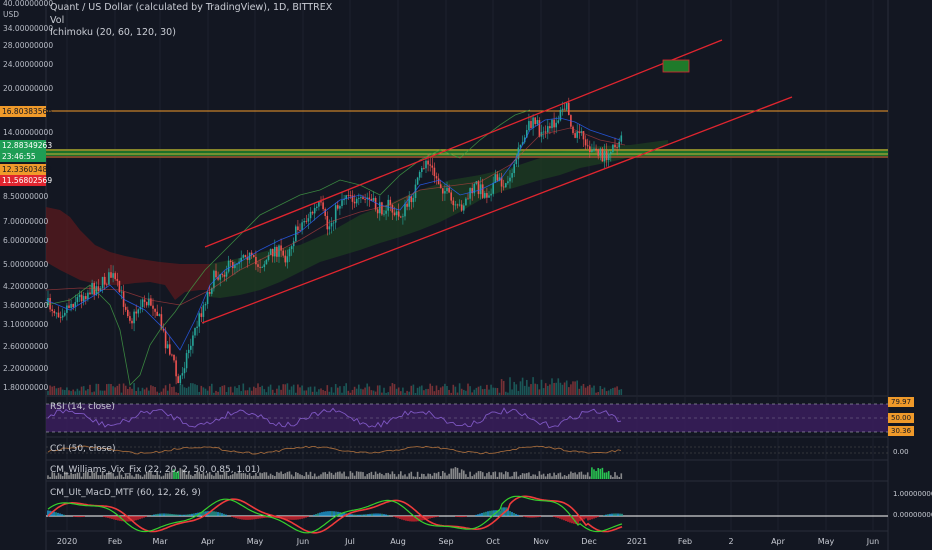  What do you see at coordinates (26, 346) in the screenshot?
I see `price-tick: 2.60000000` at bounding box center [26, 346].